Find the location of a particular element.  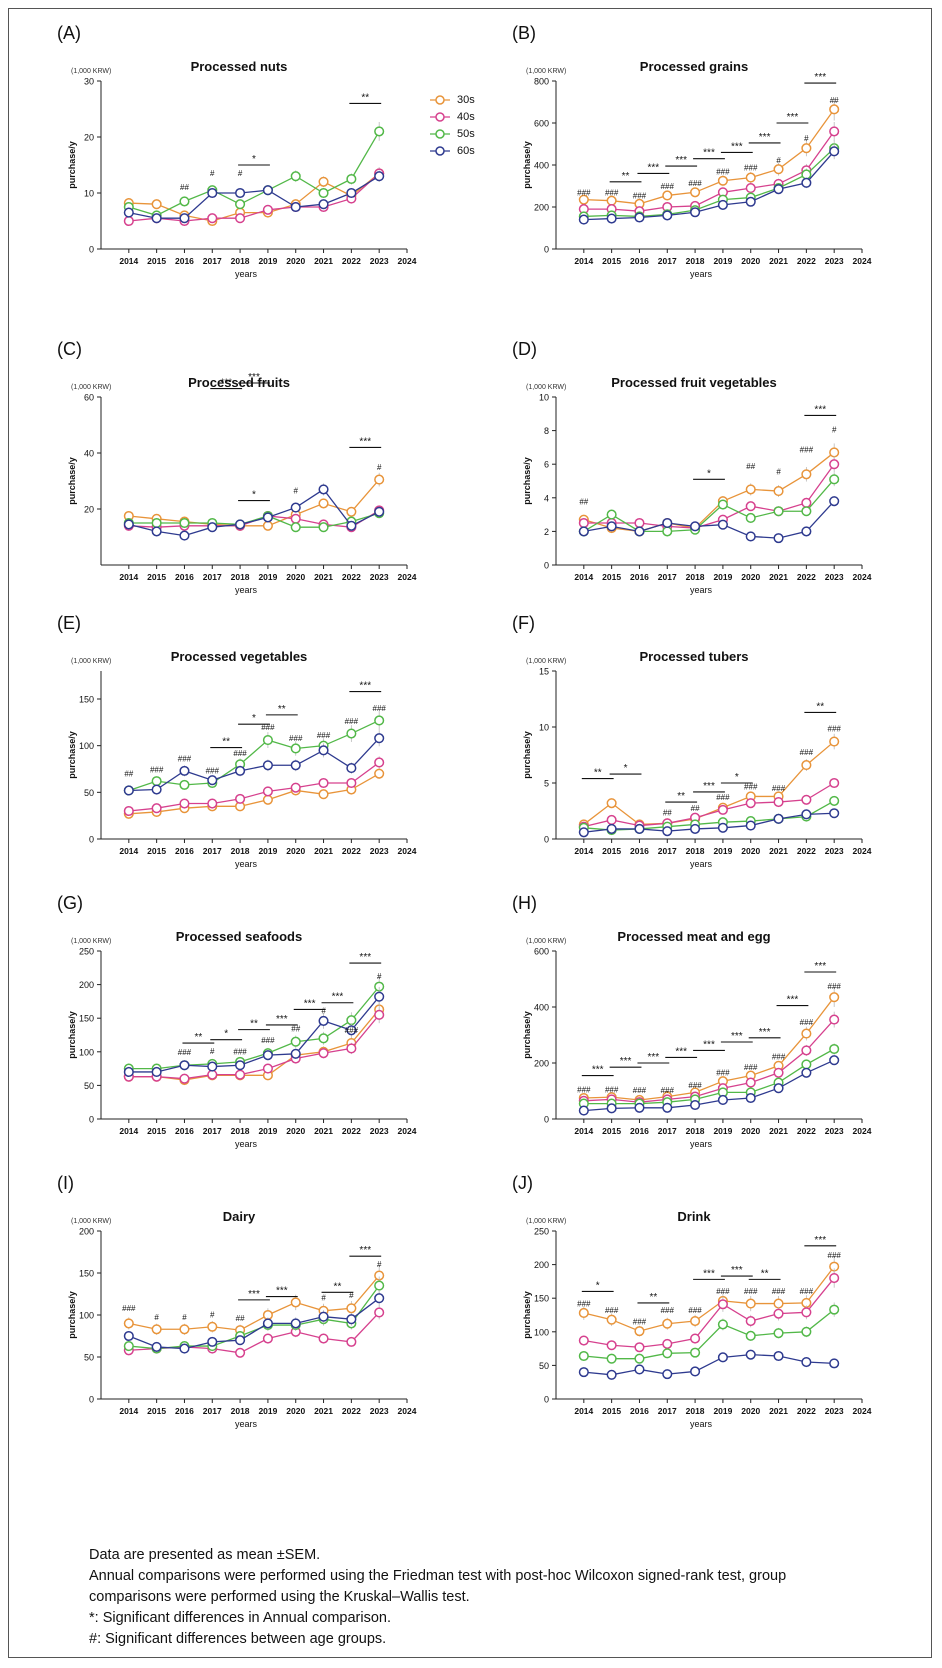

y-tick-label: 4 is located at coordinates (546, 498).